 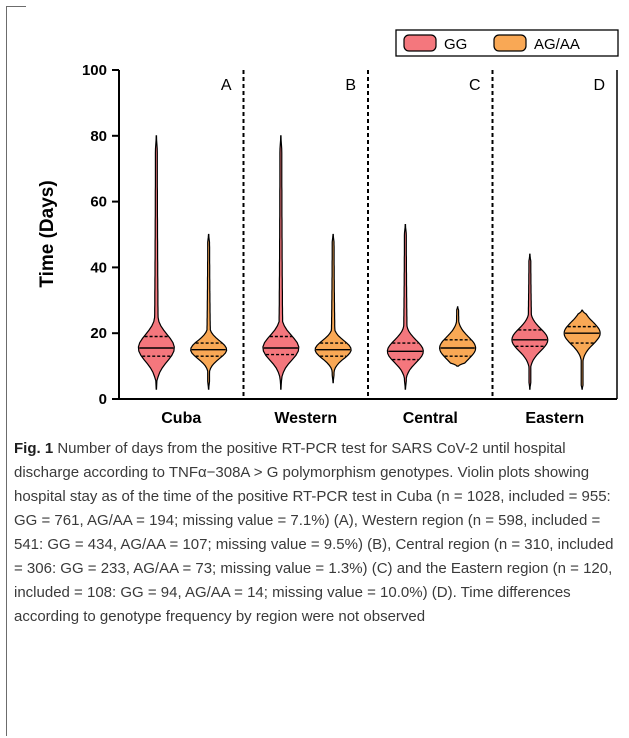 What do you see at coordinates (475, 85) in the screenshot?
I see `panel-letter: C` at bounding box center [475, 85].